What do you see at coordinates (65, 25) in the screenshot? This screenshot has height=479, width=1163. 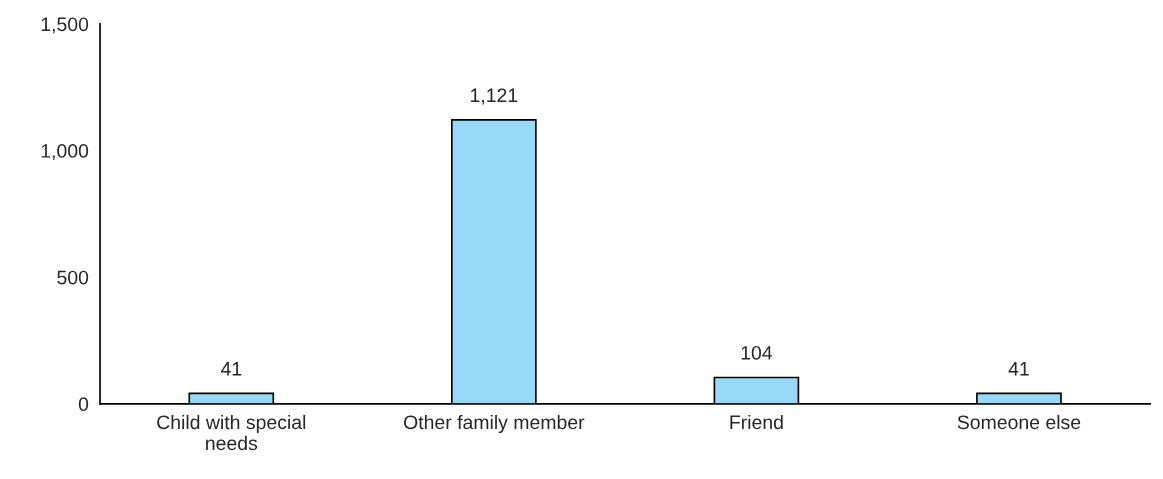 I see `y-tick-label: 1,500` at bounding box center [65, 25].